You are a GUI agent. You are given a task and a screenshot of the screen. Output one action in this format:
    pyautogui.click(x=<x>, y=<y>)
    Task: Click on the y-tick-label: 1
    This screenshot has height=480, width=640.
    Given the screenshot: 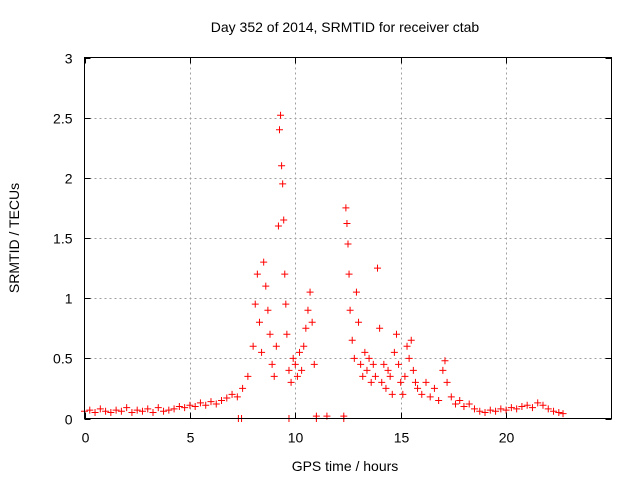 What is the action you would take?
    pyautogui.click(x=69, y=299)
    